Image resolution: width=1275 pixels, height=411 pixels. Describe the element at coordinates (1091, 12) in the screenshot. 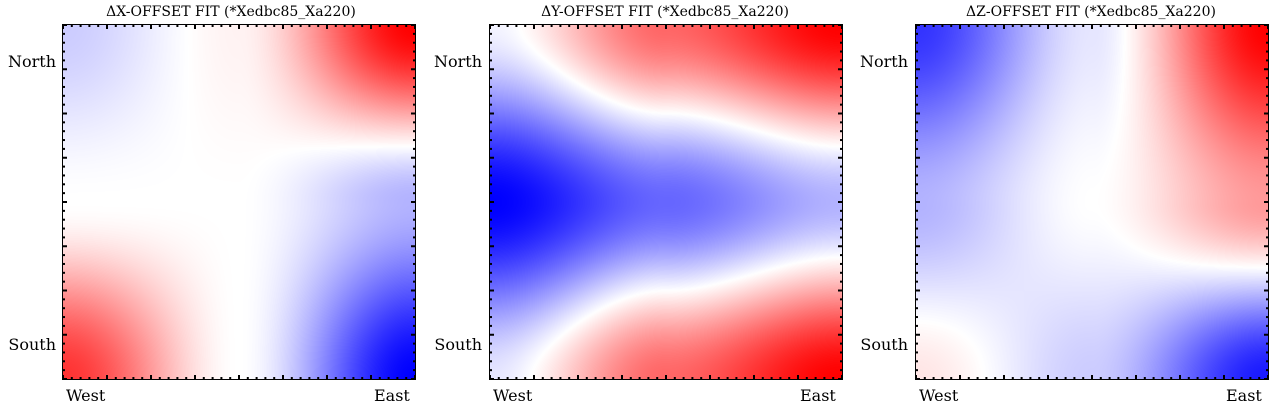

I see `chart-title: ΔZ-OFFSET FIT (*Xedbc85_Xa220)` at that location.